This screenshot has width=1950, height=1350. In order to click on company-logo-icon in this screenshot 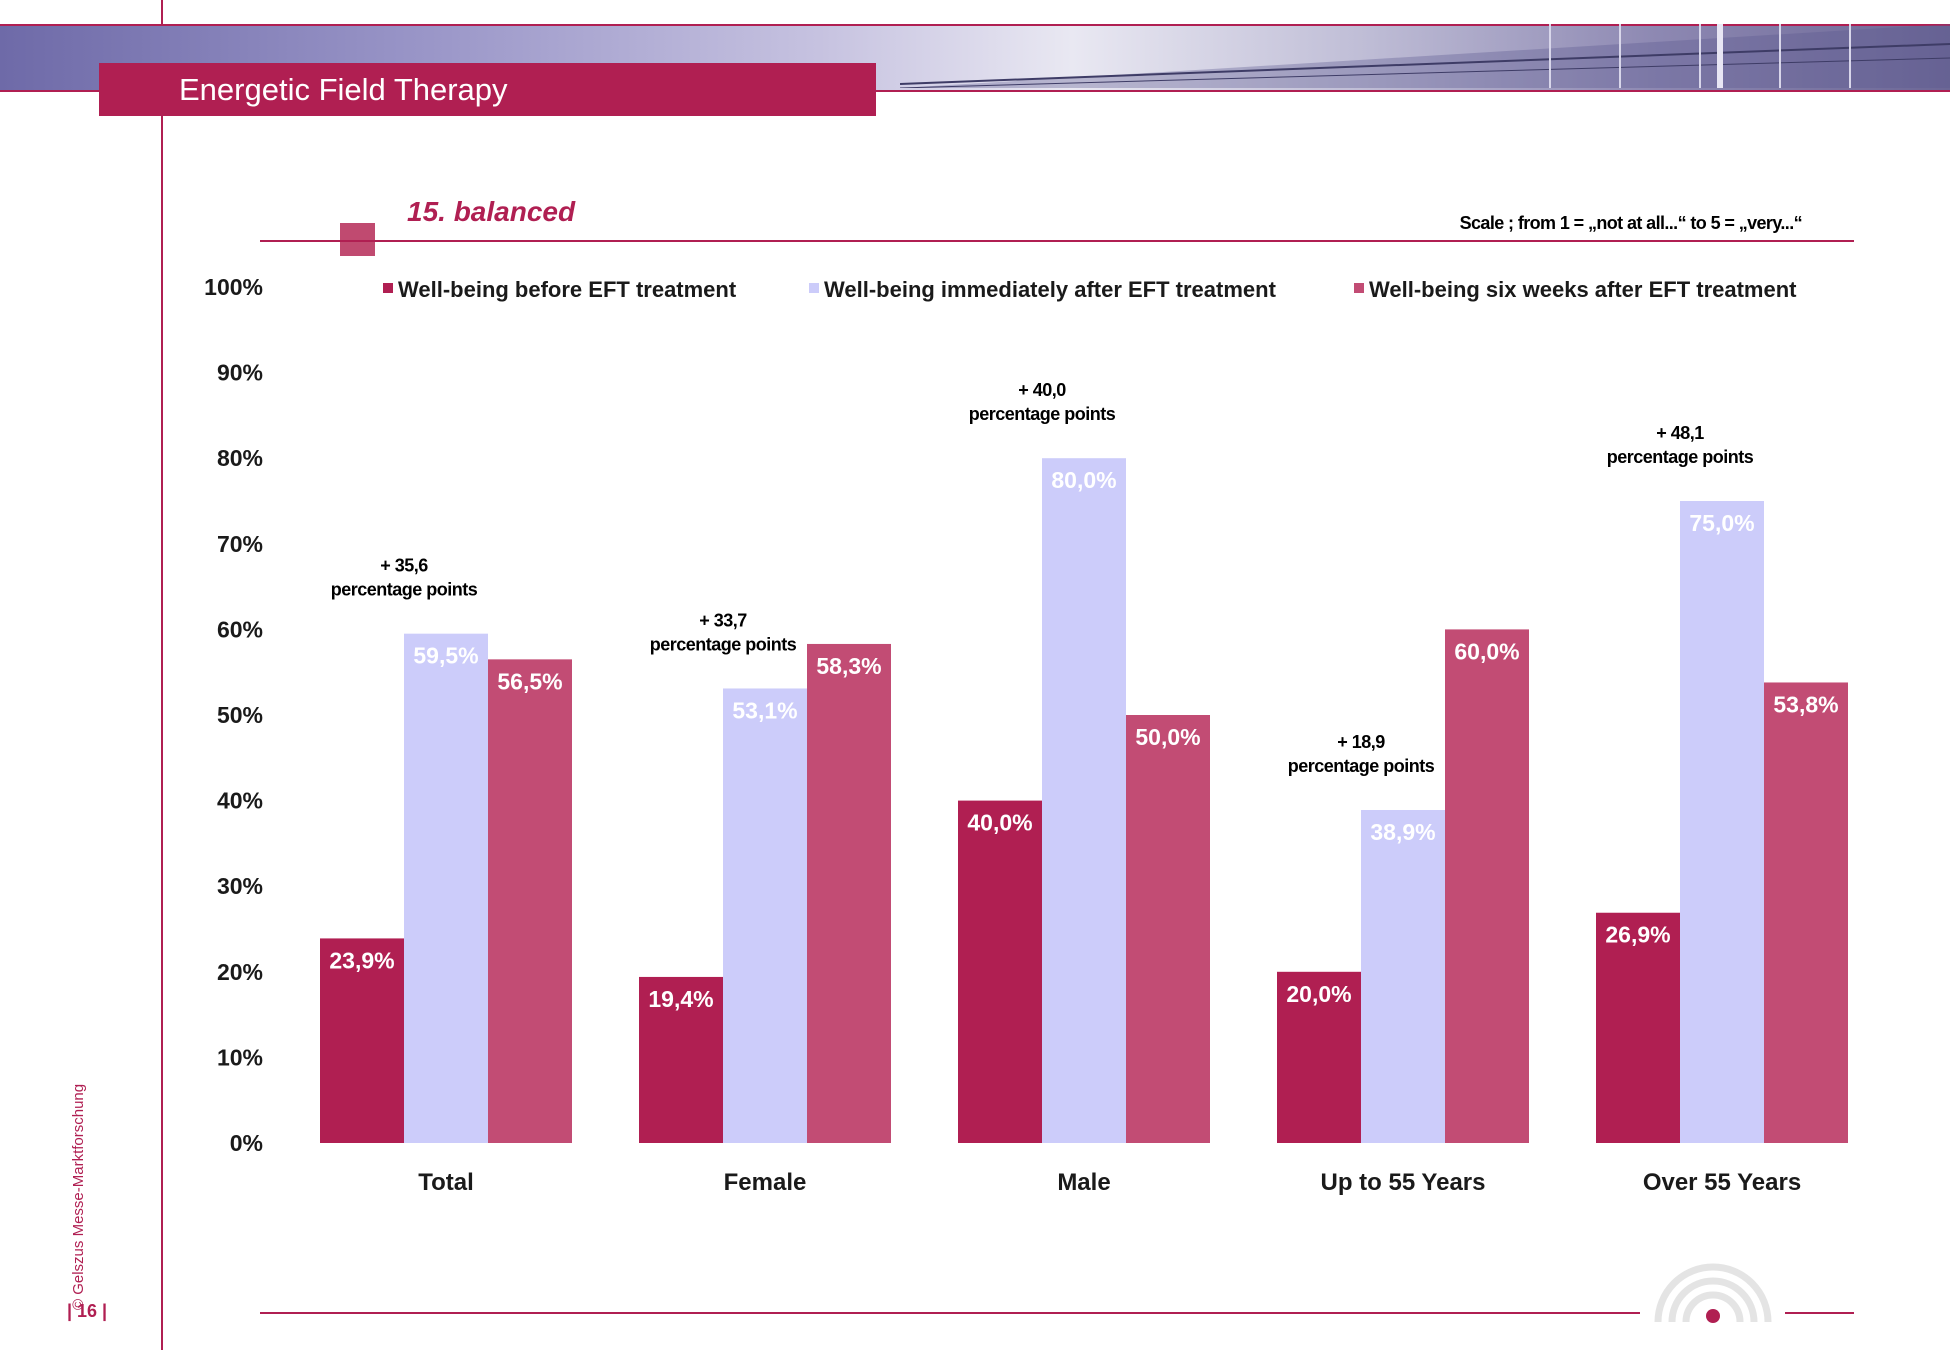, I will do `click(1713, 1293)`.